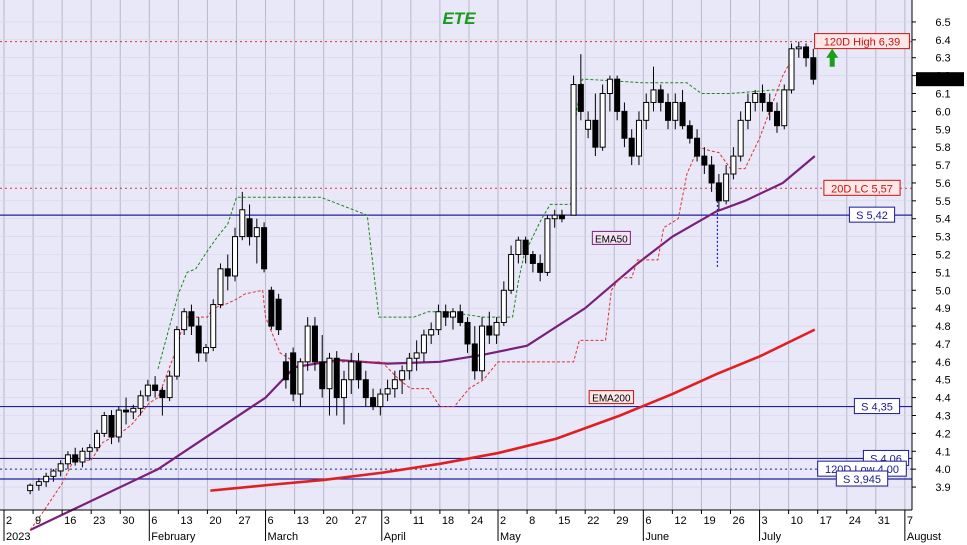  Describe the element at coordinates (564, 521) in the screenshot. I see `x-tick-label: 15` at that location.